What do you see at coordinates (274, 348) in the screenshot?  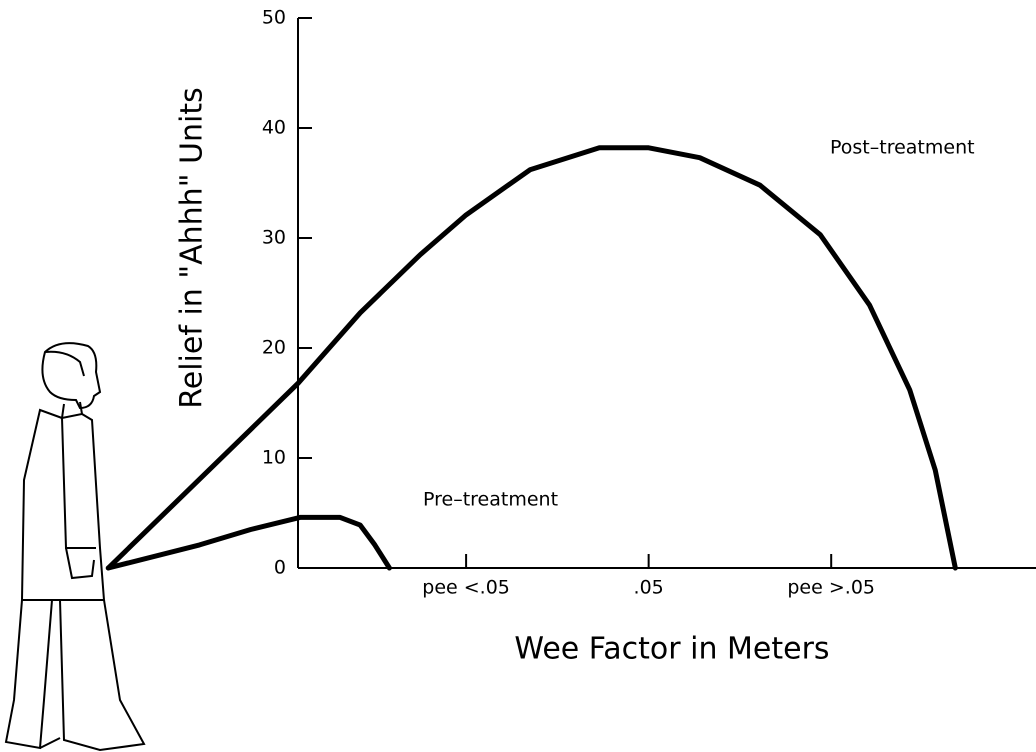 I see `y-tick-label: 20` at bounding box center [274, 348].